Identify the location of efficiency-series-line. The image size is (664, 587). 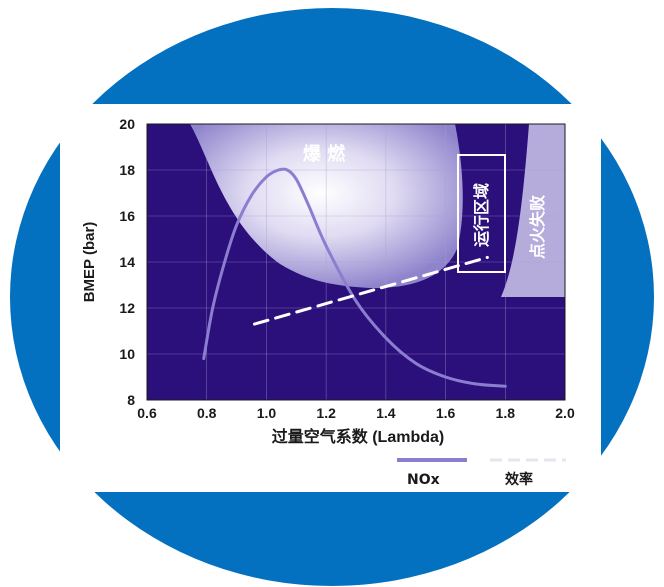
(370, 290).